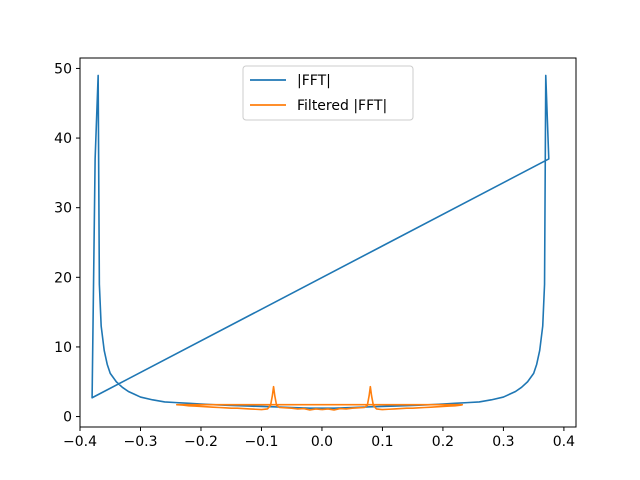 The image size is (640, 480). Describe the element at coordinates (80, 442) in the screenshot. I see `x-tick-label: −0.4` at that location.